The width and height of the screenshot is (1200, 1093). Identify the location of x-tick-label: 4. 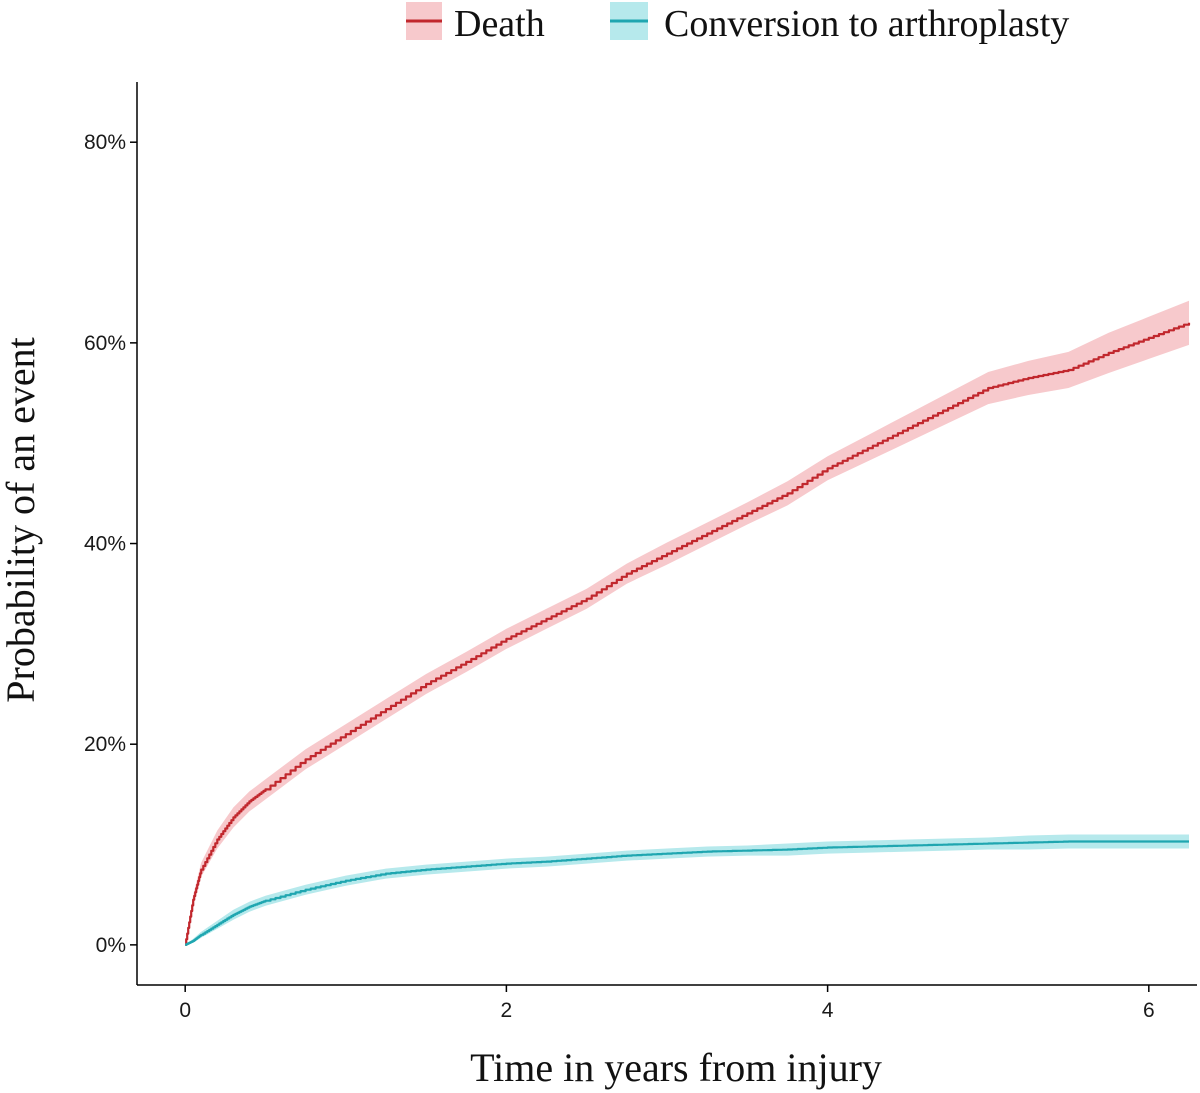
(828, 1010).